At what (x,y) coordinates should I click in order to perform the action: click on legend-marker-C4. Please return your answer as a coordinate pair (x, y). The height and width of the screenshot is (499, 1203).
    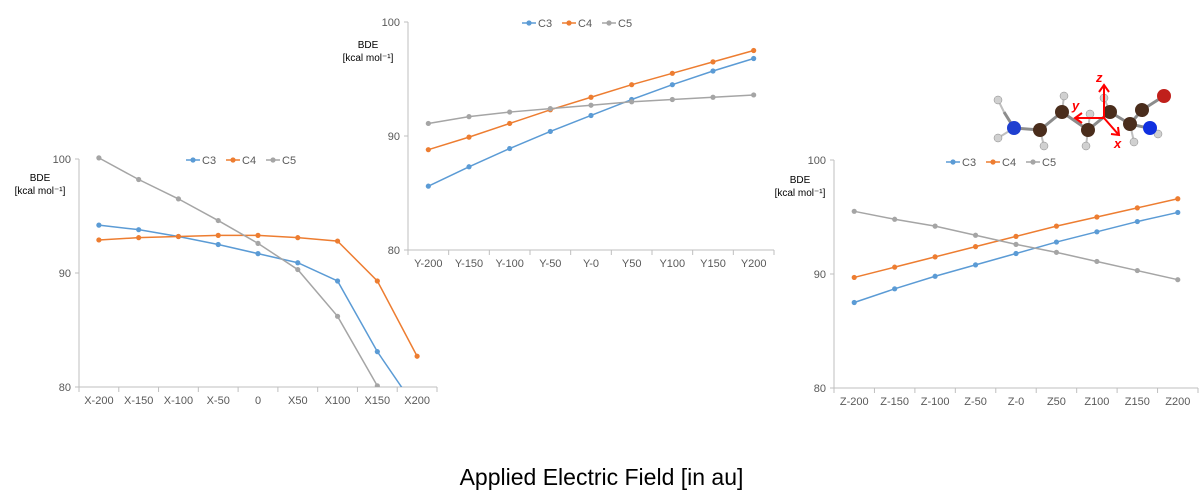
    Looking at the image, I should click on (569, 23).